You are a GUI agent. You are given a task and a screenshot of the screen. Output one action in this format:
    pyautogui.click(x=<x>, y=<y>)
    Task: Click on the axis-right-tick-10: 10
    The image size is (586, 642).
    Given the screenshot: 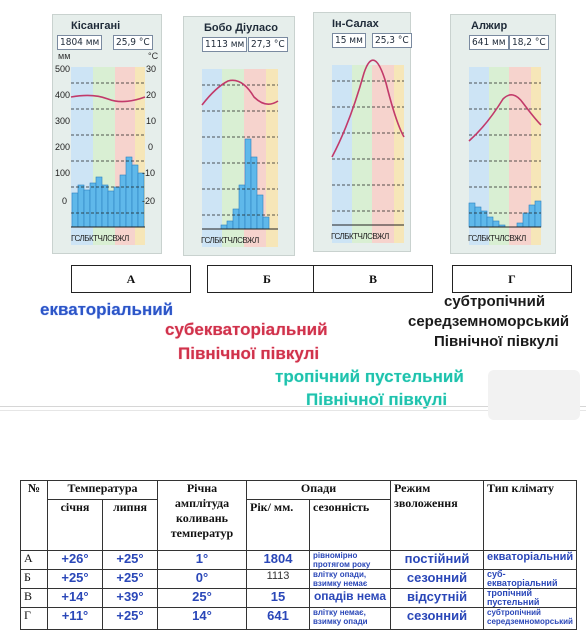 What is the action you would take?
    pyautogui.click(x=151, y=121)
    